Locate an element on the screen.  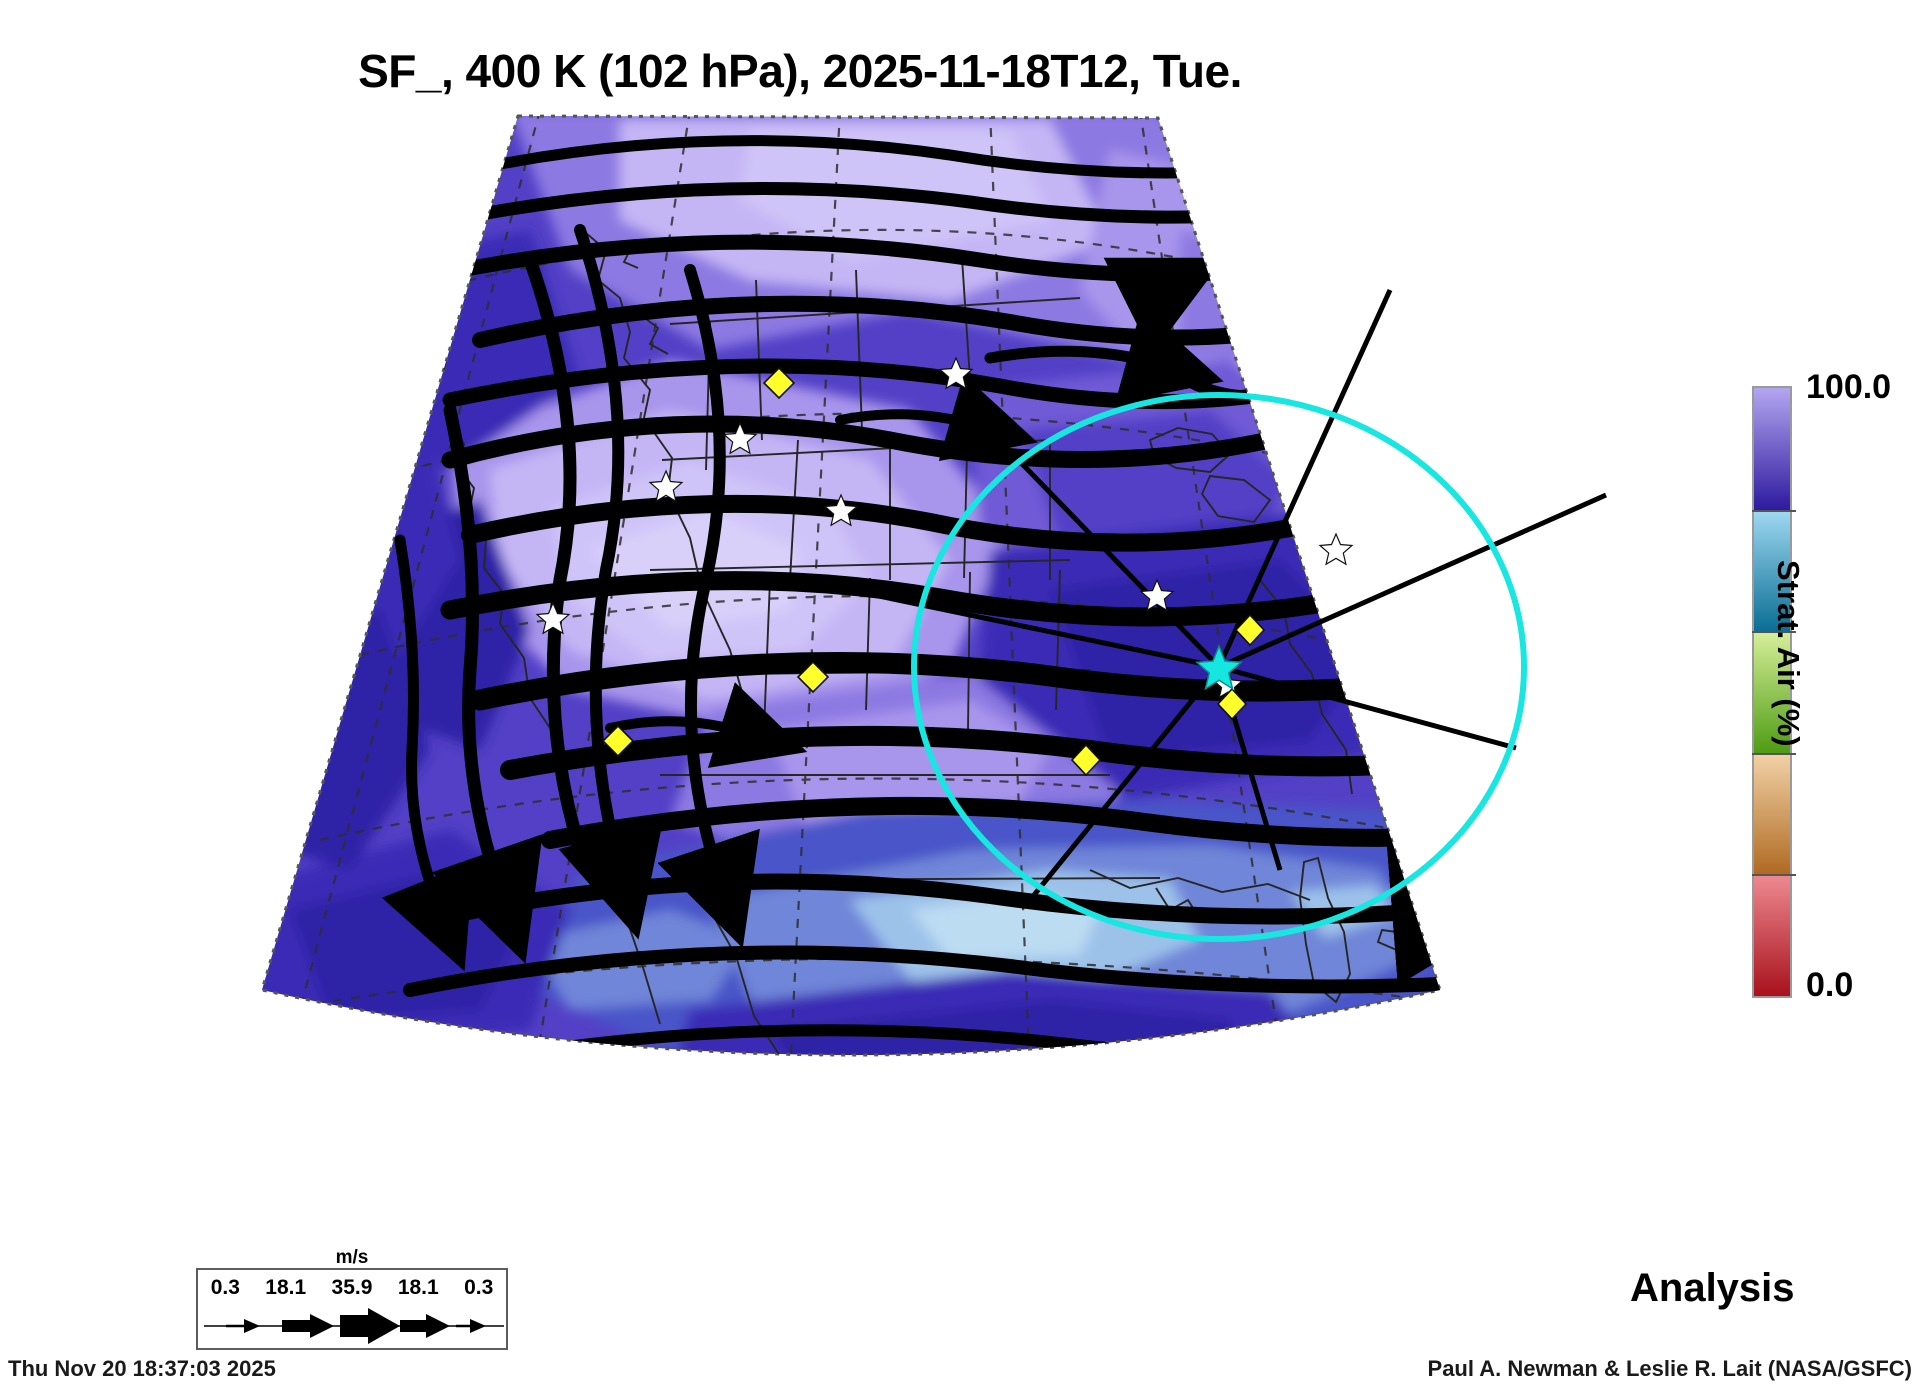
colorbar-axis-label: Strat. Air (%) is located at coordinates (1788, 653).